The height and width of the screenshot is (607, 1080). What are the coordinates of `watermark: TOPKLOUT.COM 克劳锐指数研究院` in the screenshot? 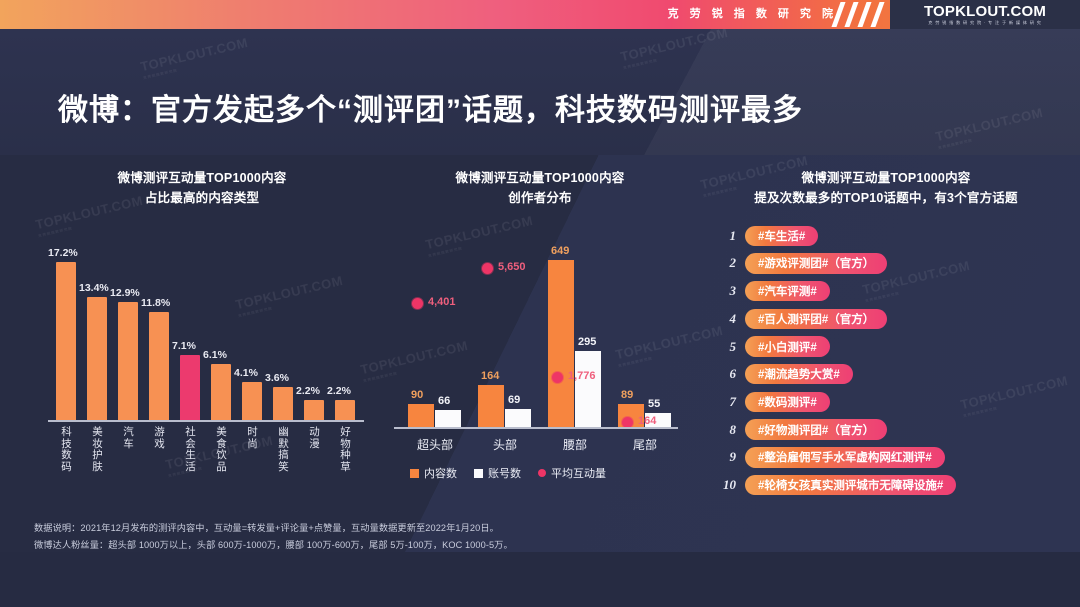 It's located at (989, 127).